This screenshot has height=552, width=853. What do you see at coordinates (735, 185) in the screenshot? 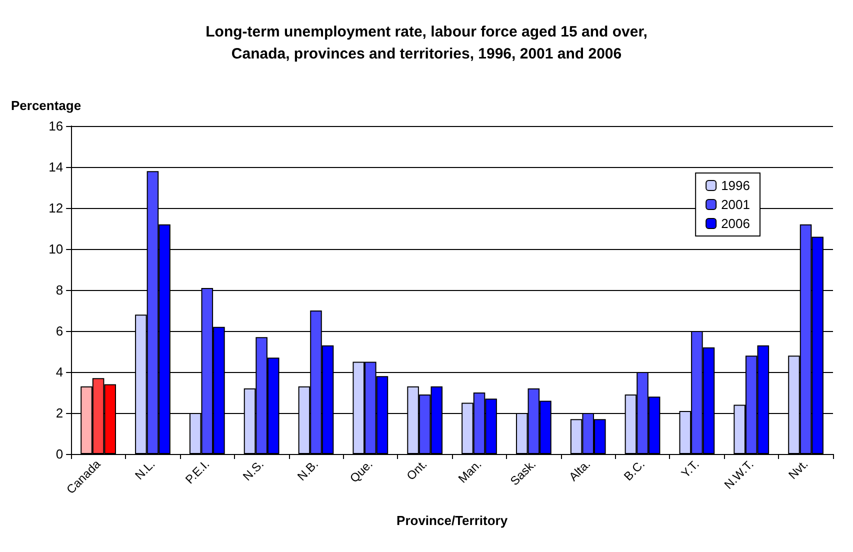
I see `legend-label: 1996` at bounding box center [735, 185].